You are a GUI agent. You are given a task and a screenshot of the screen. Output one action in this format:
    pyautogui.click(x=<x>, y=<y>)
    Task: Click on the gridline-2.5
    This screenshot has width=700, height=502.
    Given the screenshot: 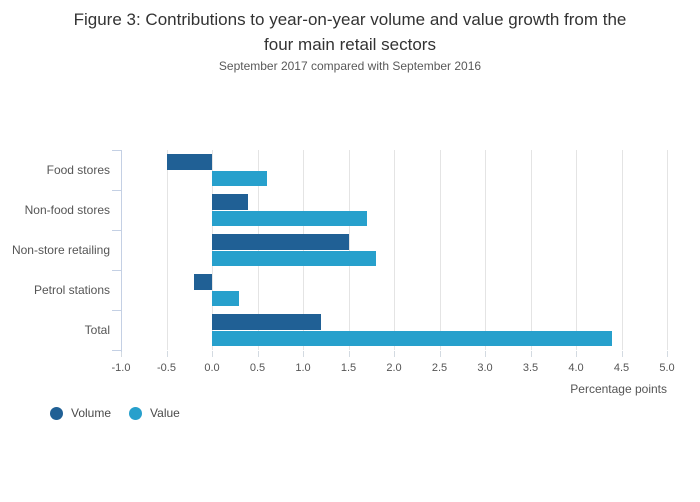 What is the action you would take?
    pyautogui.click(x=440, y=250)
    